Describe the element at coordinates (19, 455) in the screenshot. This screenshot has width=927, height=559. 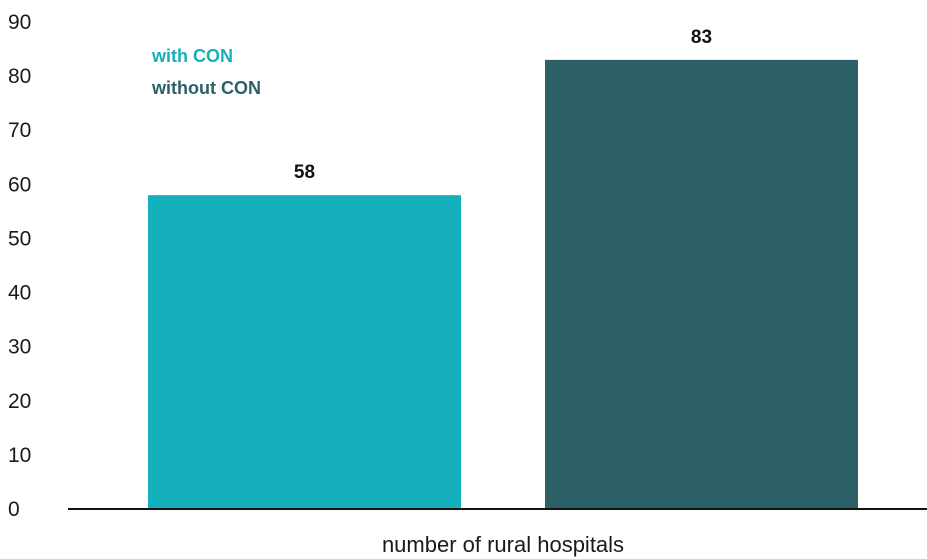
I see `y-tick-label: 10` at that location.